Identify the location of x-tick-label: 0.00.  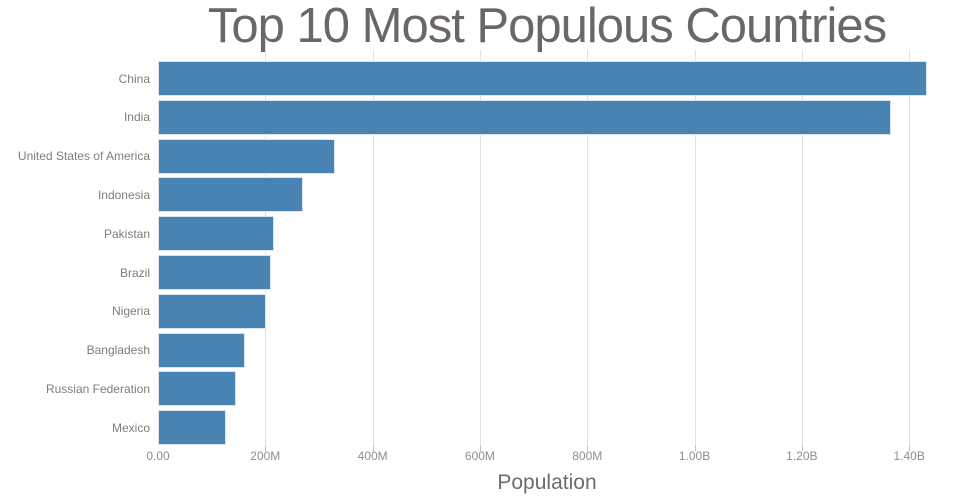
(158, 456).